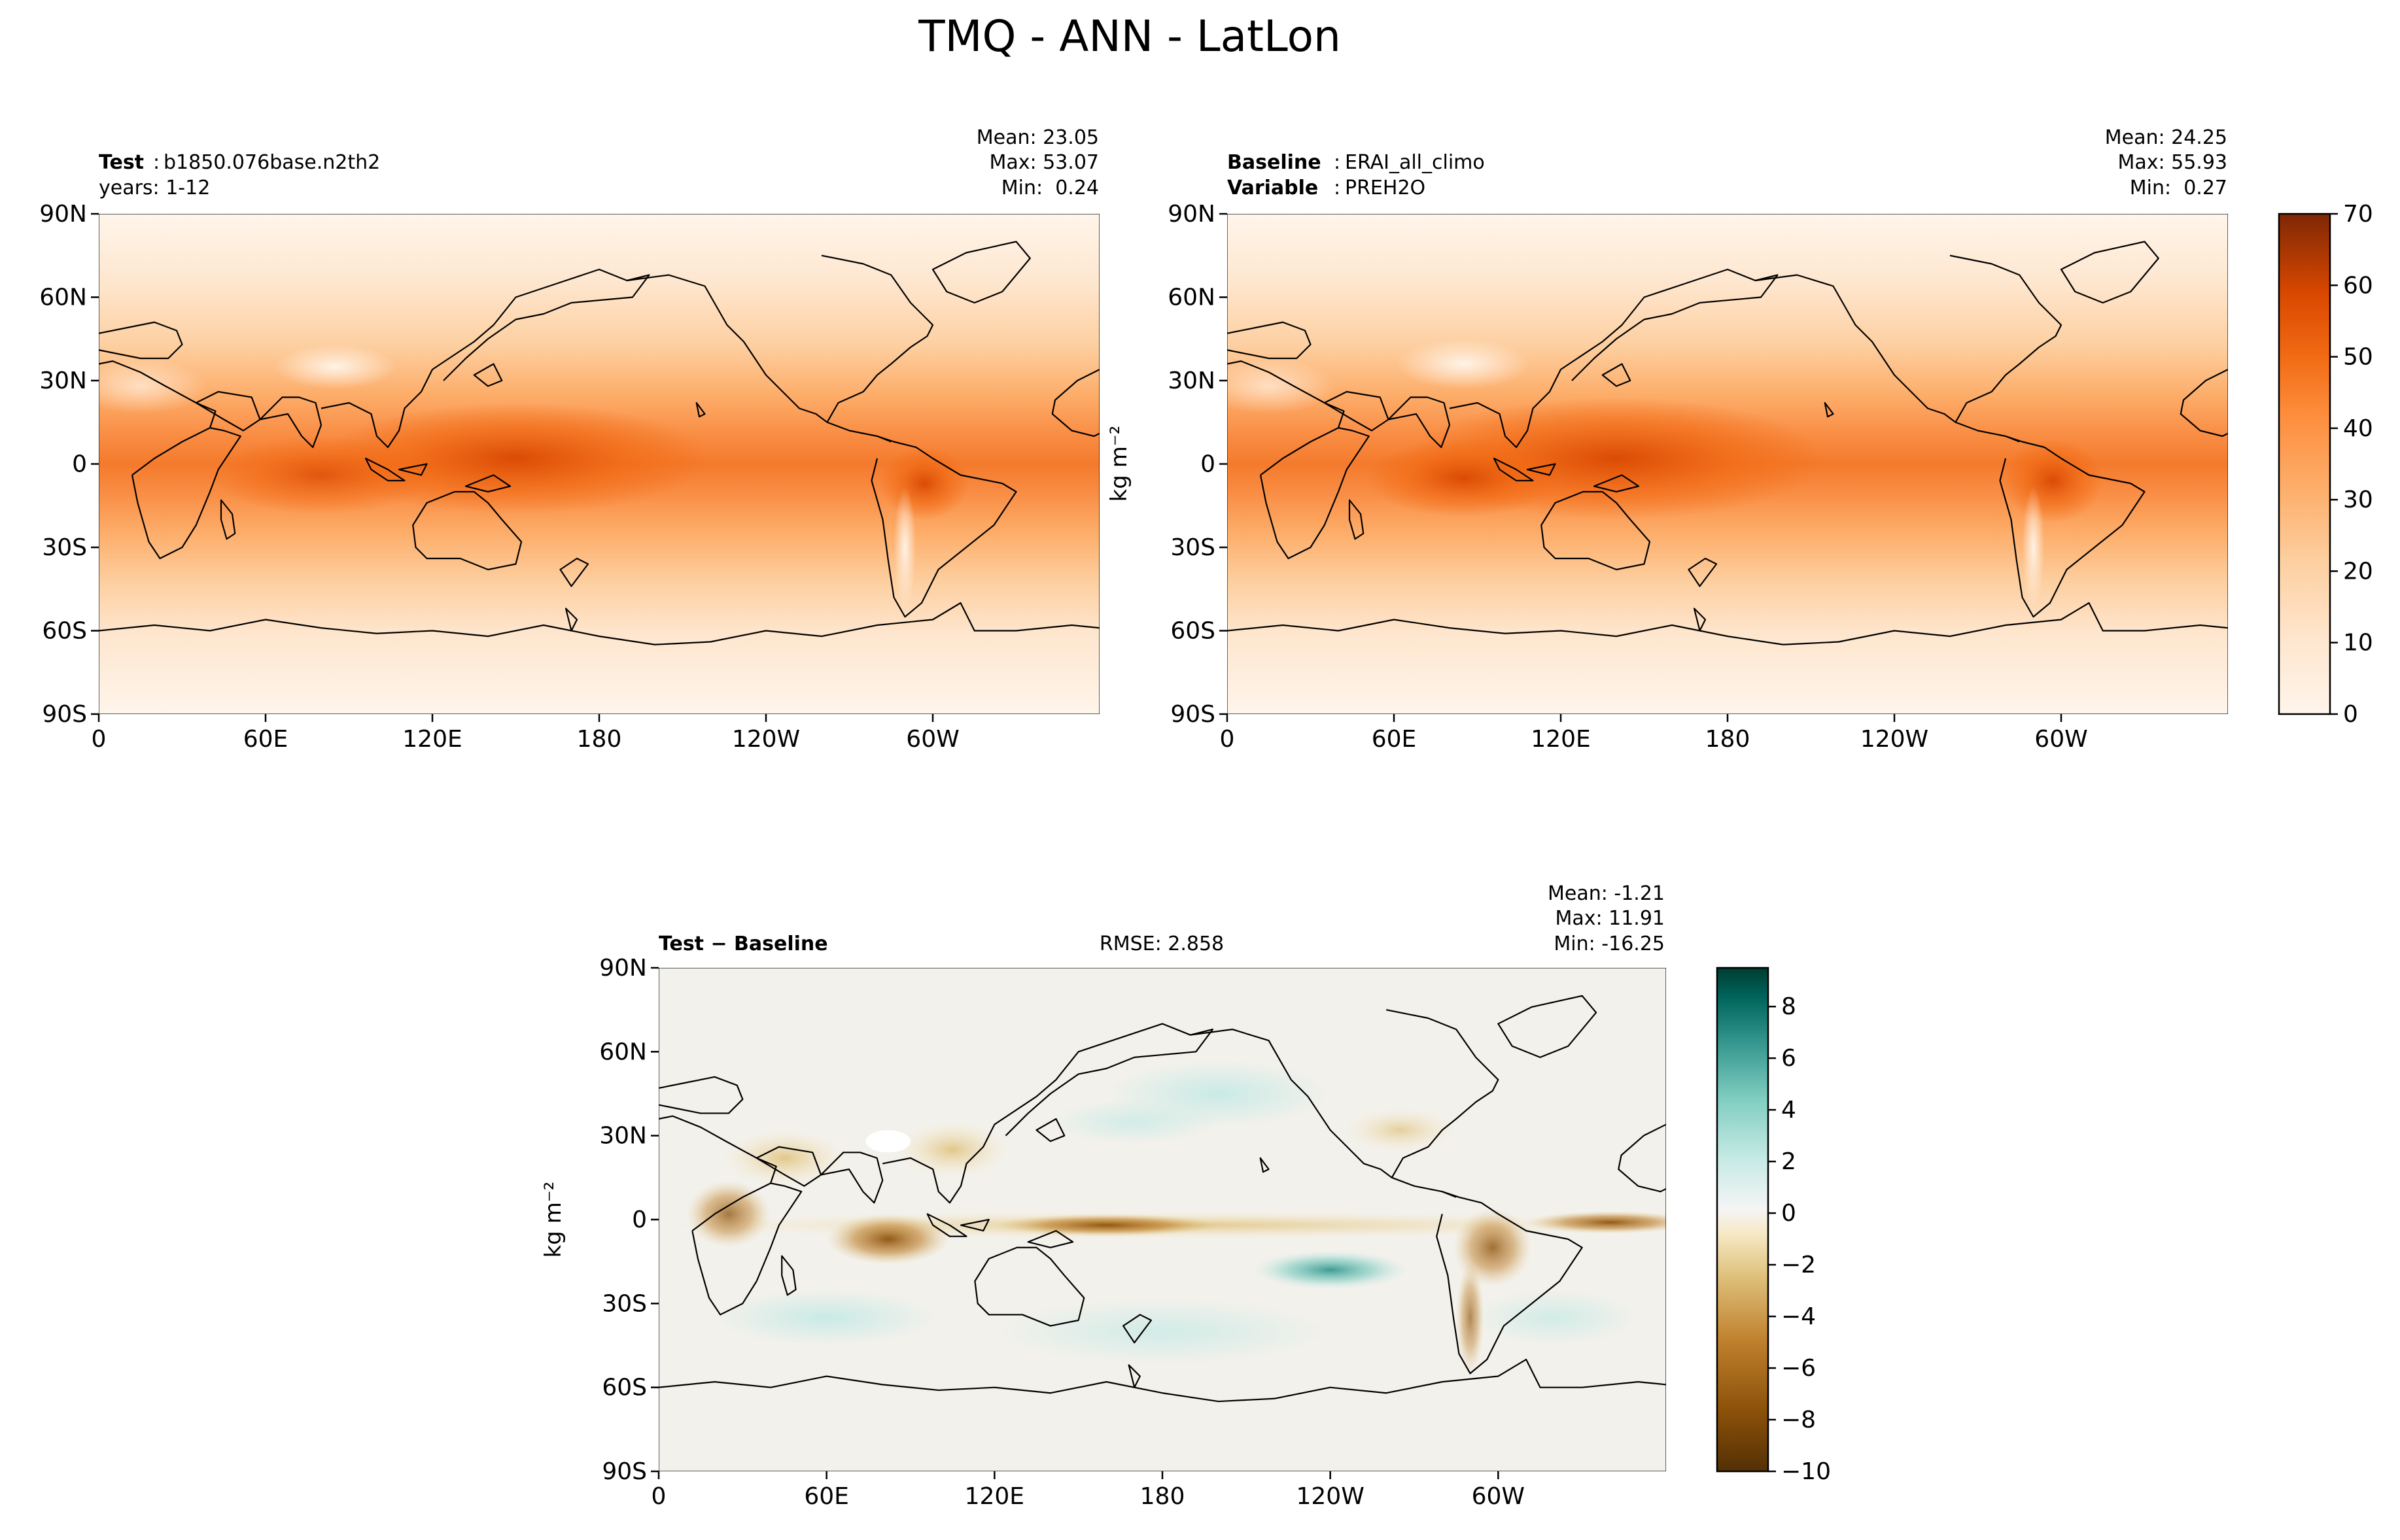 The width and height of the screenshot is (2400, 1540). I want to click on panel-diff-arabia-brown, so click(784, 1158).